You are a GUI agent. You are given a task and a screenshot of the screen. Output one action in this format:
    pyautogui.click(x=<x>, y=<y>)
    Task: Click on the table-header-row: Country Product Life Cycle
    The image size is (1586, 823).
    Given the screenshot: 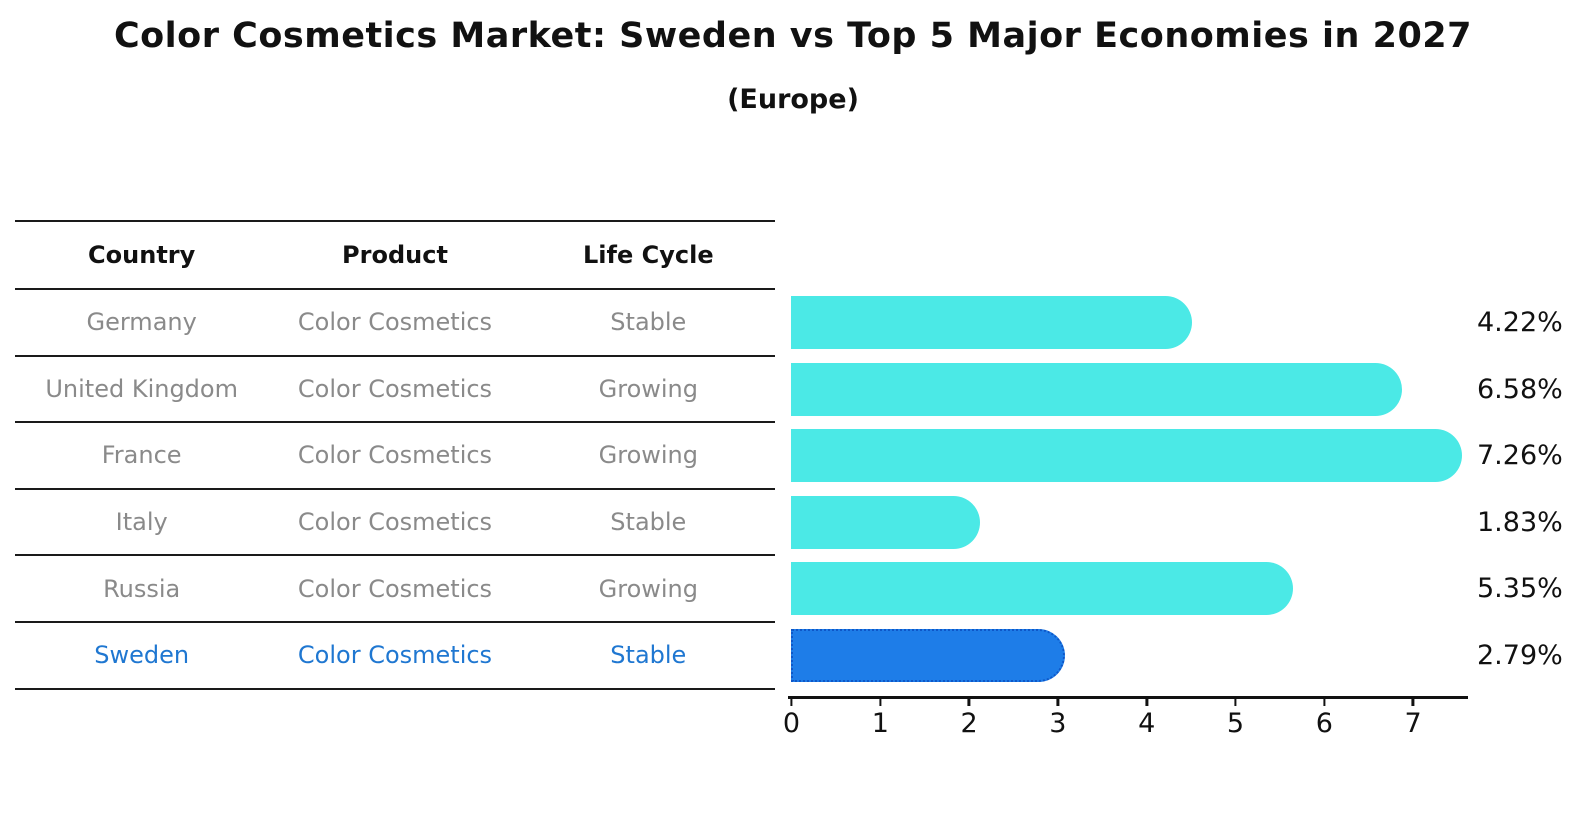 What is the action you would take?
    pyautogui.click(x=395, y=256)
    